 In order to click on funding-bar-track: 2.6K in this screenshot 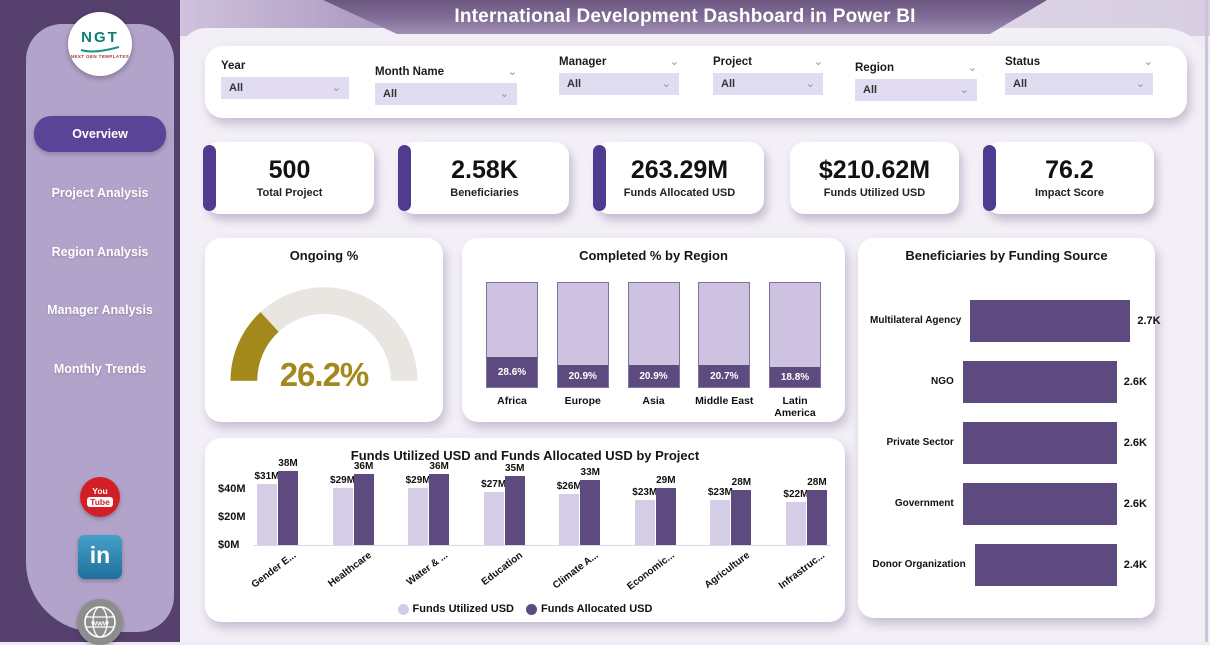, I will do `click(1054, 381)`.